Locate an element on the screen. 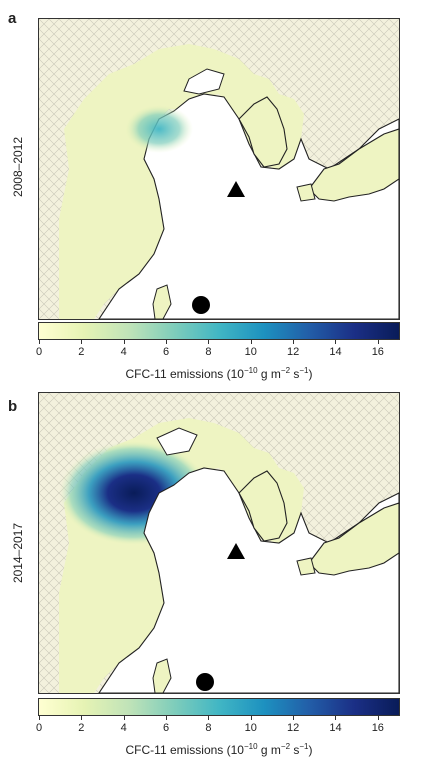 The image size is (429, 765). panel-letter: b is located at coordinates (13, 406).